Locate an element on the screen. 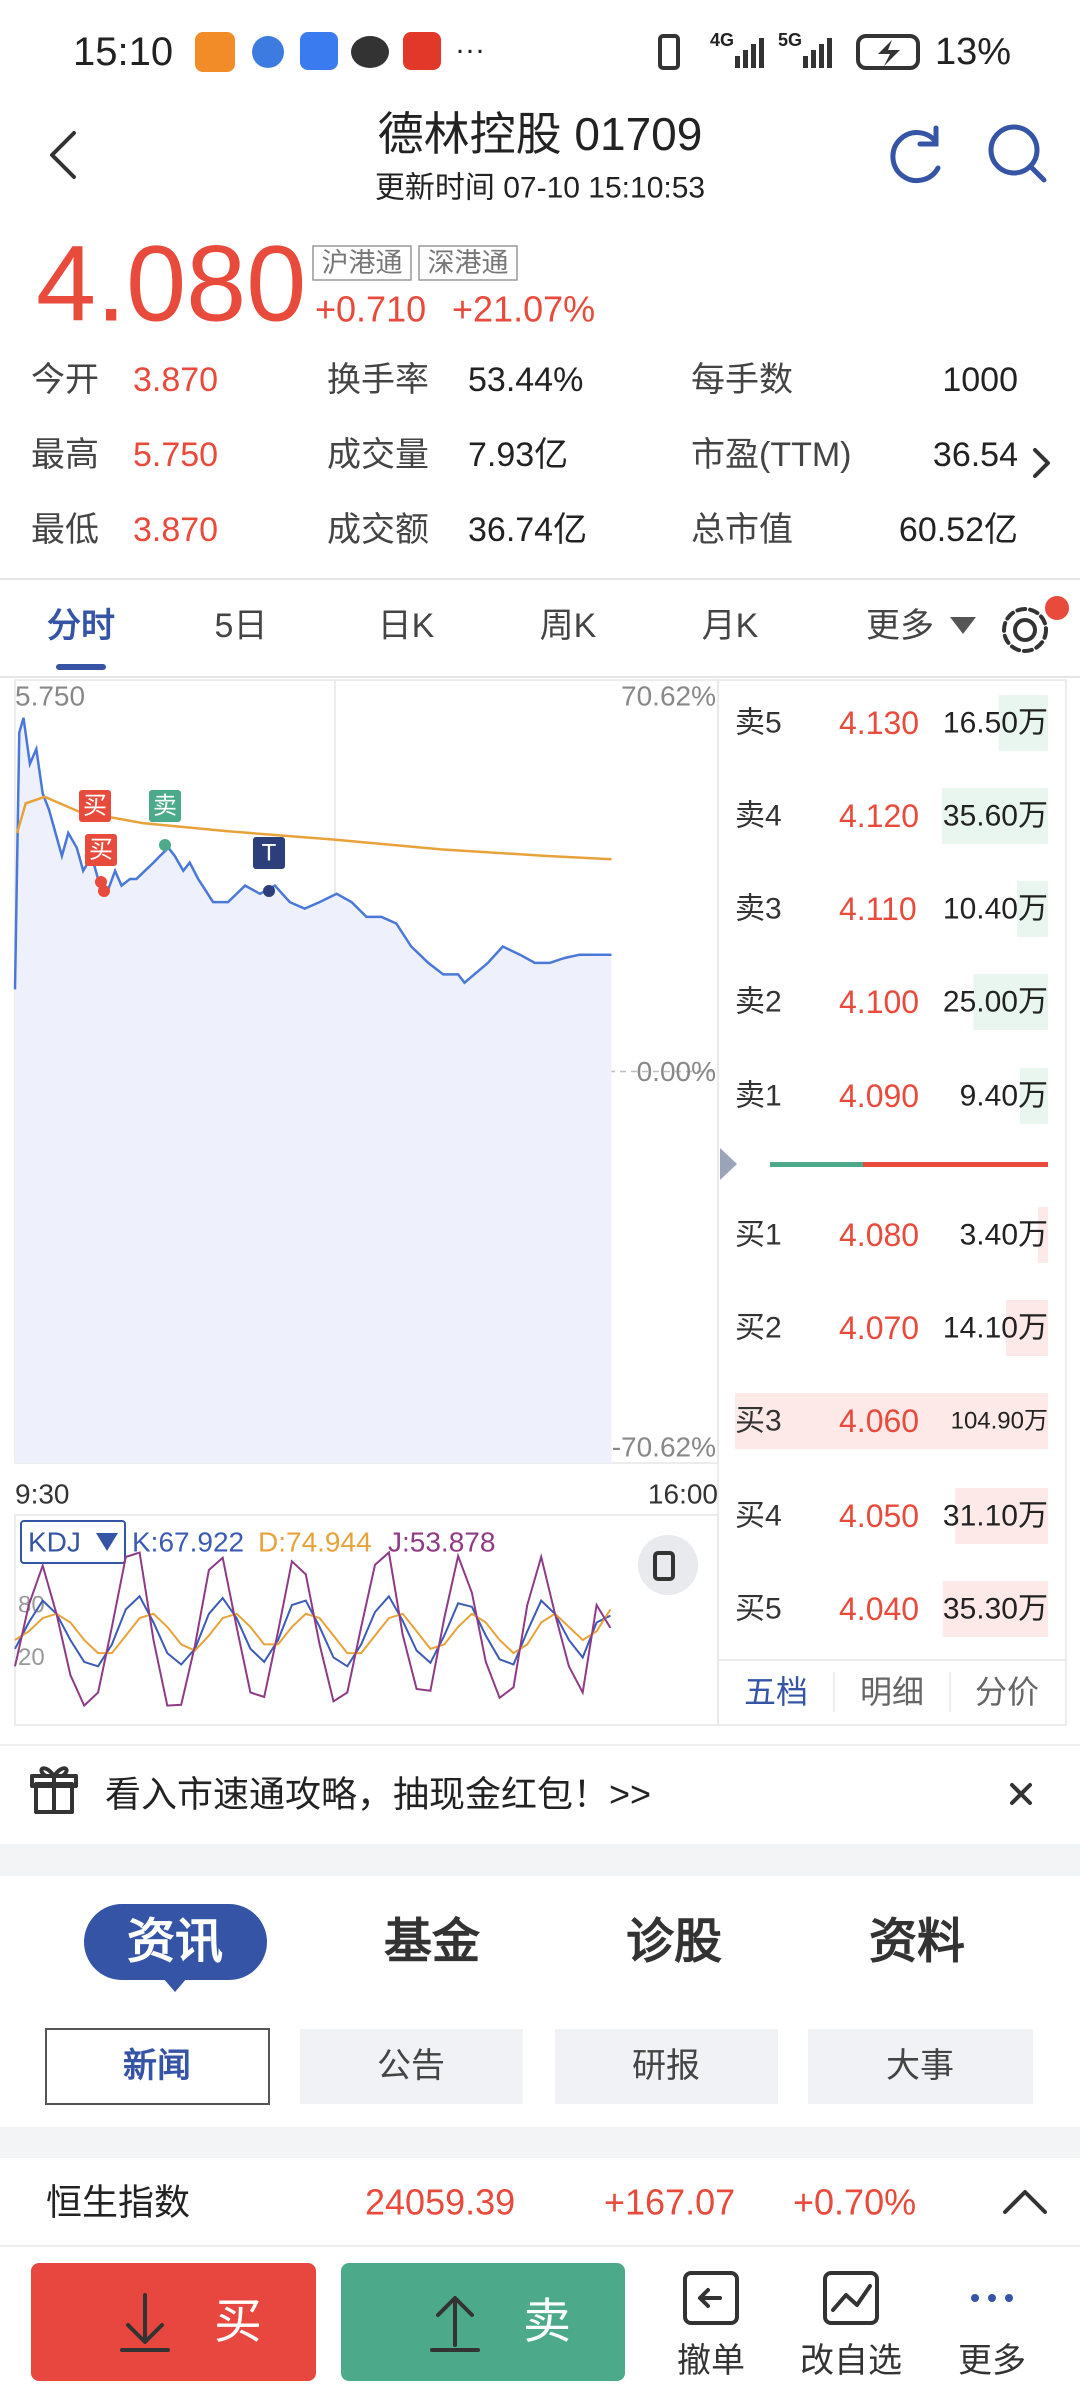 The width and height of the screenshot is (1080, 2400). section-tab: 诊股 is located at coordinates (674, 1942).